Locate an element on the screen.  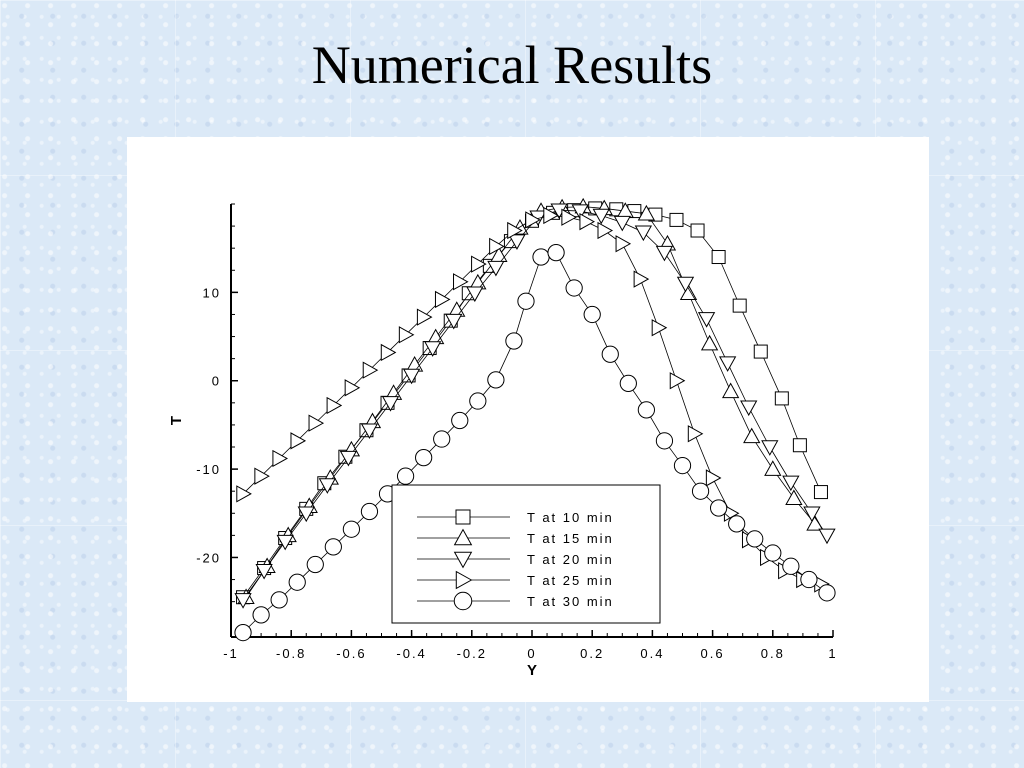
slide-title: Numerical Results is located at coordinates (512, 65).